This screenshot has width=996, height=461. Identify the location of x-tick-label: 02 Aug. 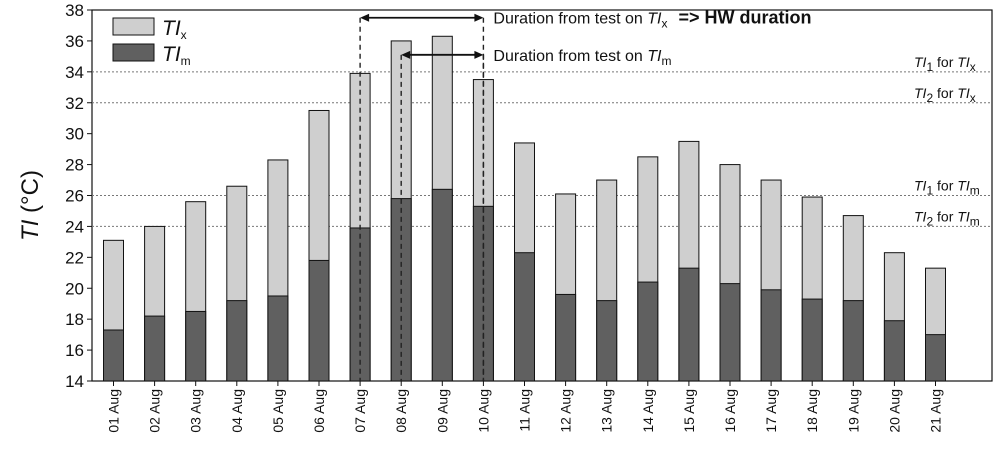
(155, 411).